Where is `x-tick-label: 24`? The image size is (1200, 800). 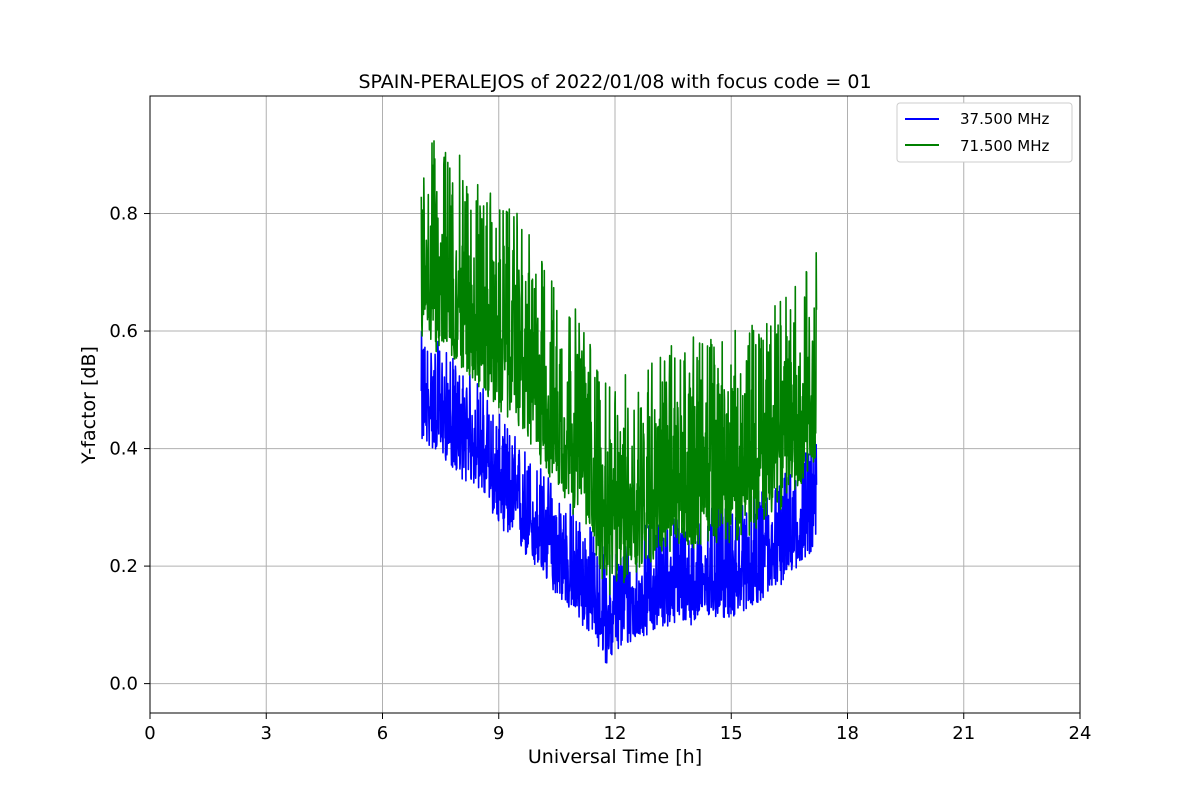 x-tick-label: 24 is located at coordinates (1080, 733).